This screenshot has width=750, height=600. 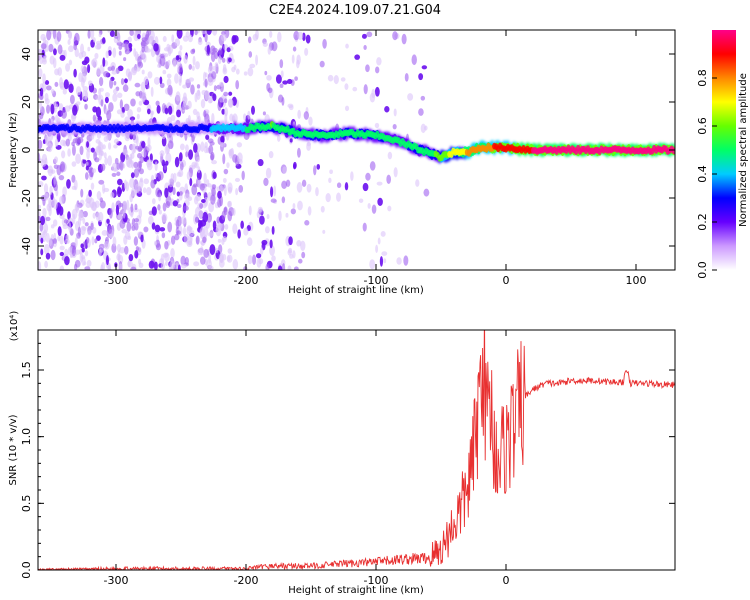 What do you see at coordinates (26, 102) in the screenshot?
I see `y-tick-label: 20` at bounding box center [26, 102].